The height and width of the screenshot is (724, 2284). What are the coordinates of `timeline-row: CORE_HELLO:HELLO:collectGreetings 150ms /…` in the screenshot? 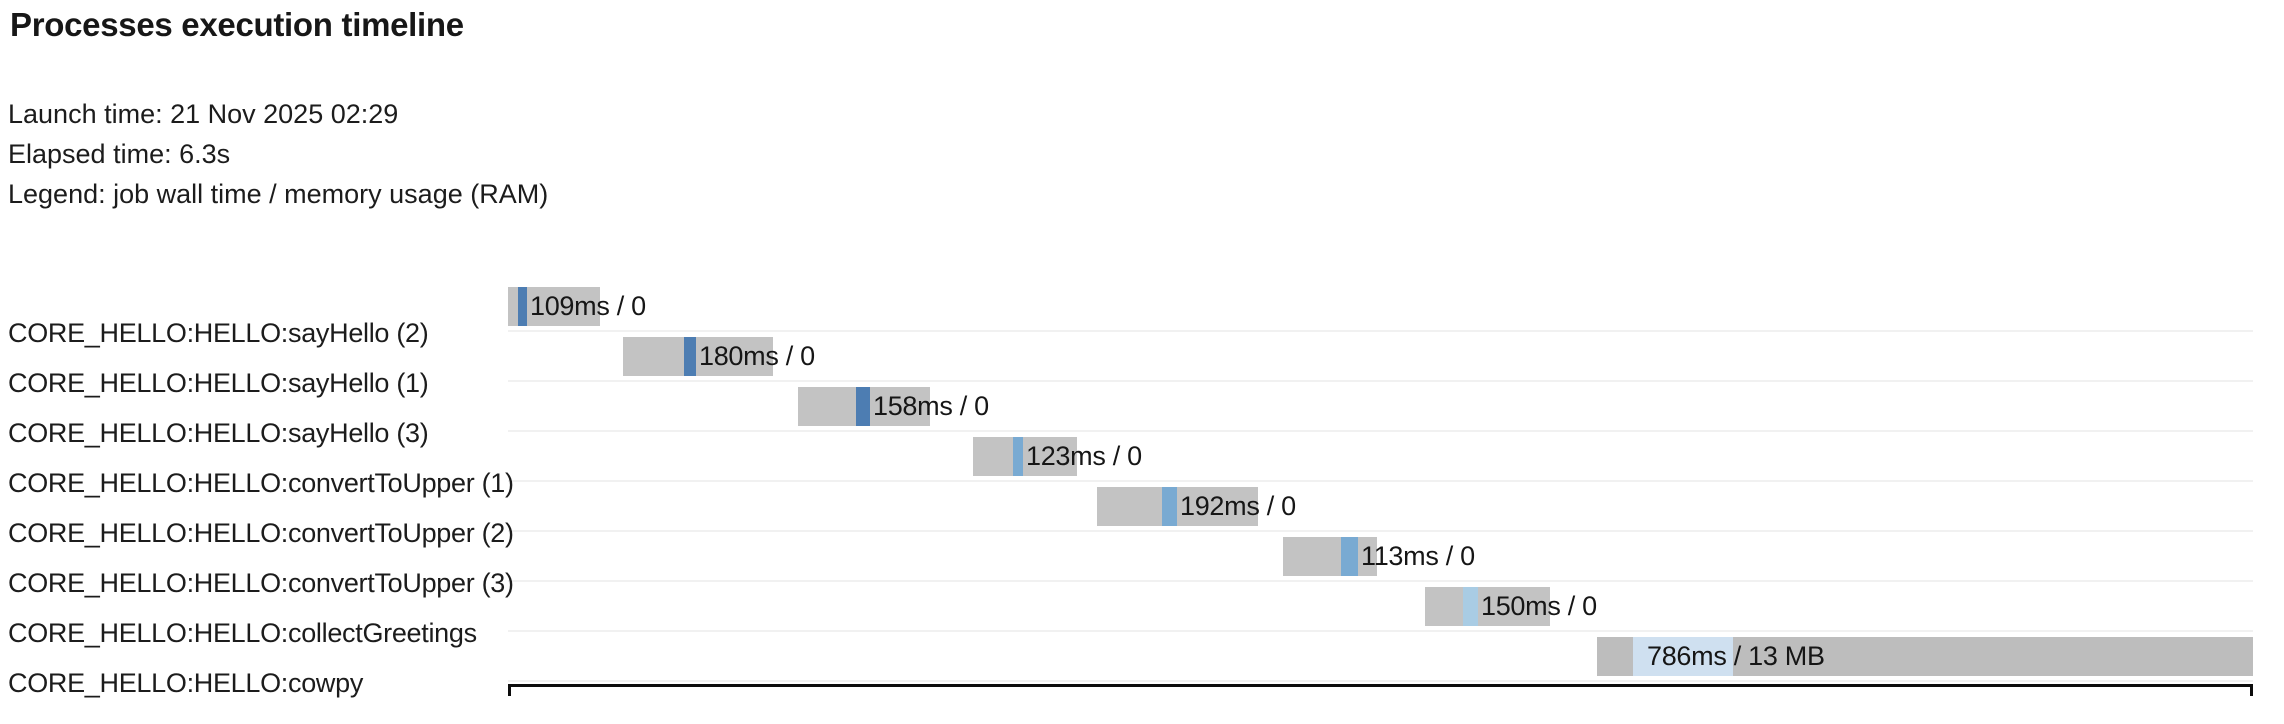 It's located at (1142, 615).